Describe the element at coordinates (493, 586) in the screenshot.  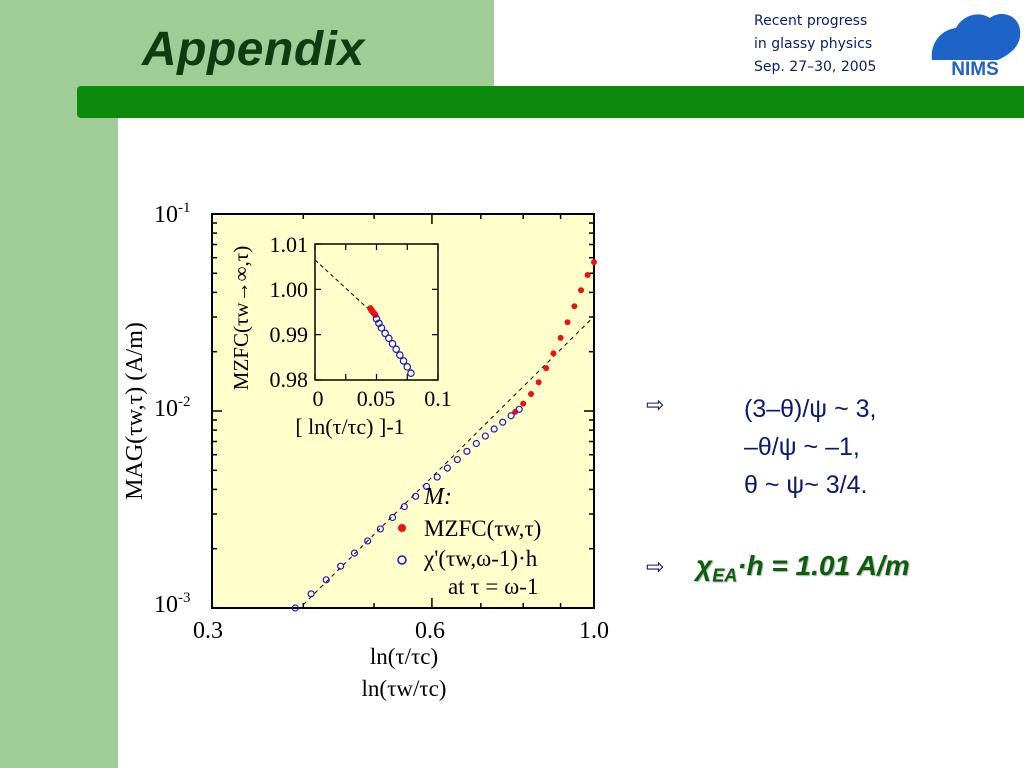
I see `legend-chi-note: at τ = ω-1` at that location.